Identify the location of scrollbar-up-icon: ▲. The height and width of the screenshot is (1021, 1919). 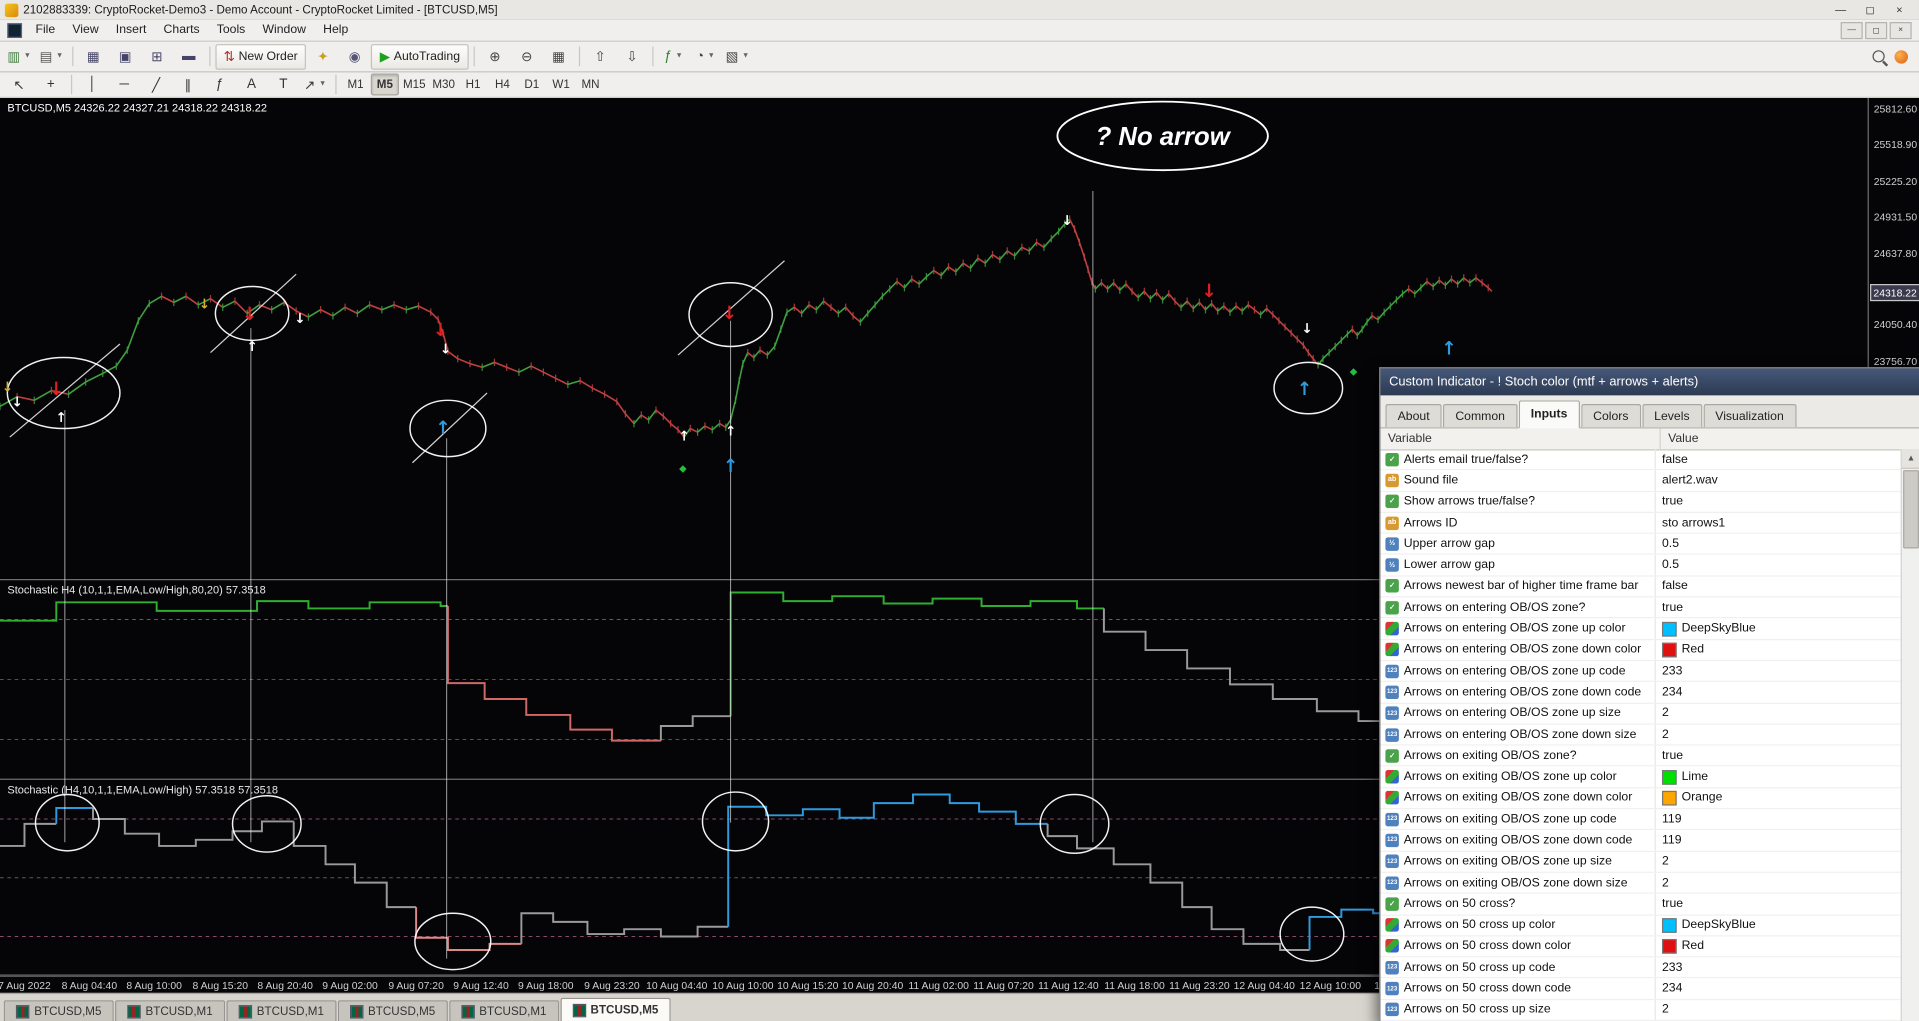
(1910, 459).